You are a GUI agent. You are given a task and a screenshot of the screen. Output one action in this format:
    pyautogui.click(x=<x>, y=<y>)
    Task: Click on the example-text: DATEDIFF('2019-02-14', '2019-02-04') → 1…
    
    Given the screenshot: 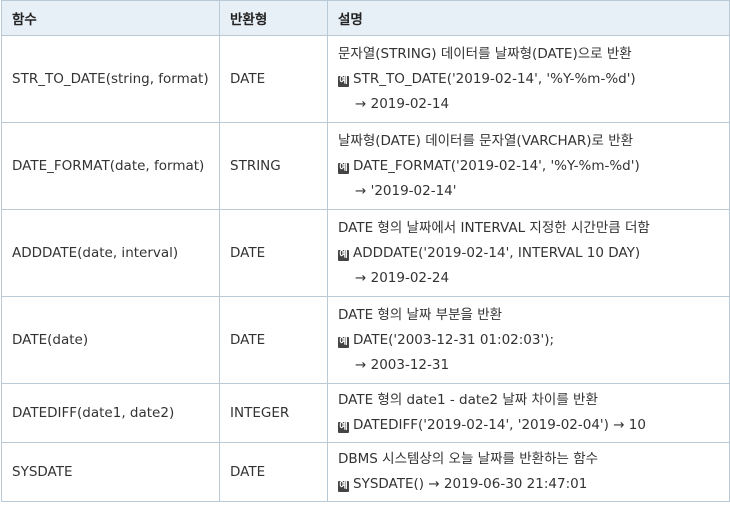 What is the action you would take?
    pyautogui.click(x=499, y=425)
    